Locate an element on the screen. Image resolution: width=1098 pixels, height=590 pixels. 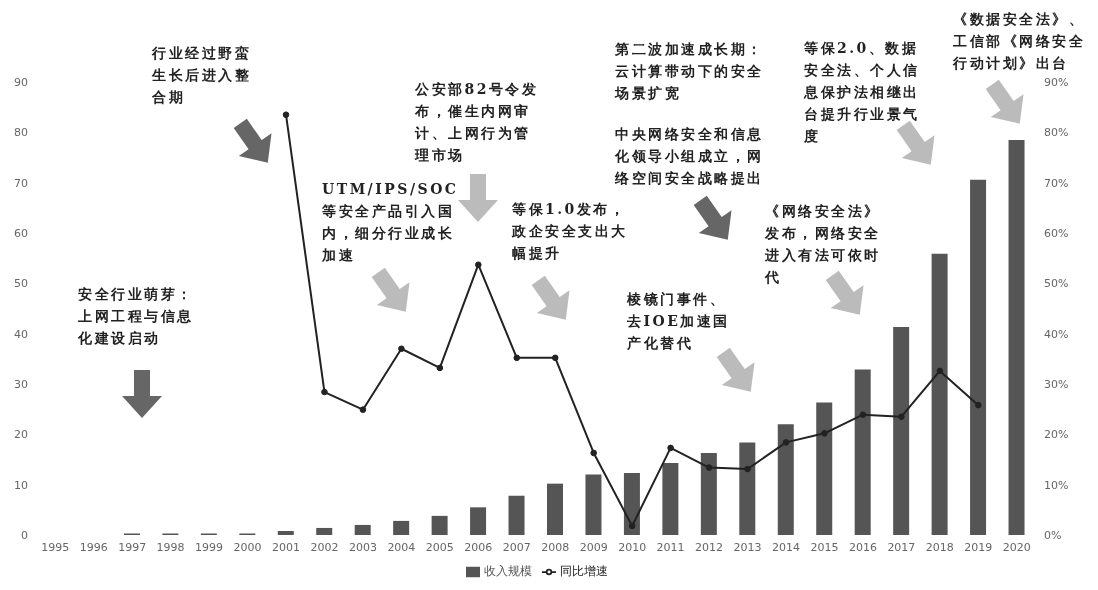
x-tick-label: 2020 is located at coordinates (1016, 547).